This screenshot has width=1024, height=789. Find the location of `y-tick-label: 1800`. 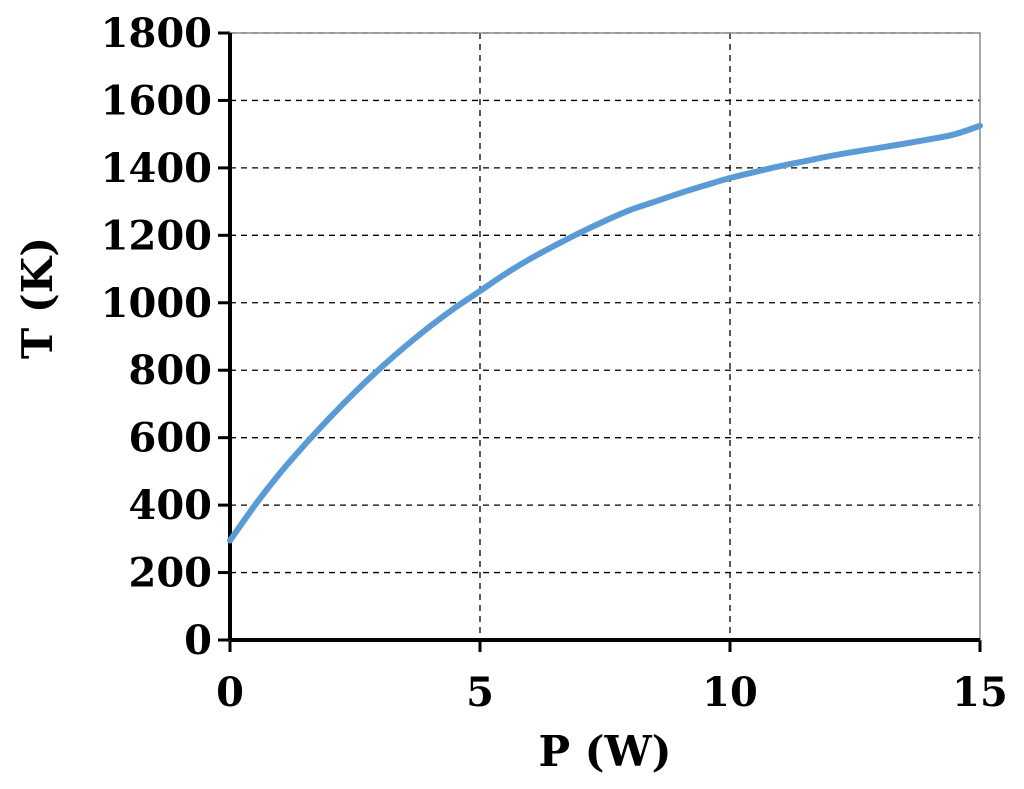

y-tick-label: 1800 is located at coordinates (156, 33).